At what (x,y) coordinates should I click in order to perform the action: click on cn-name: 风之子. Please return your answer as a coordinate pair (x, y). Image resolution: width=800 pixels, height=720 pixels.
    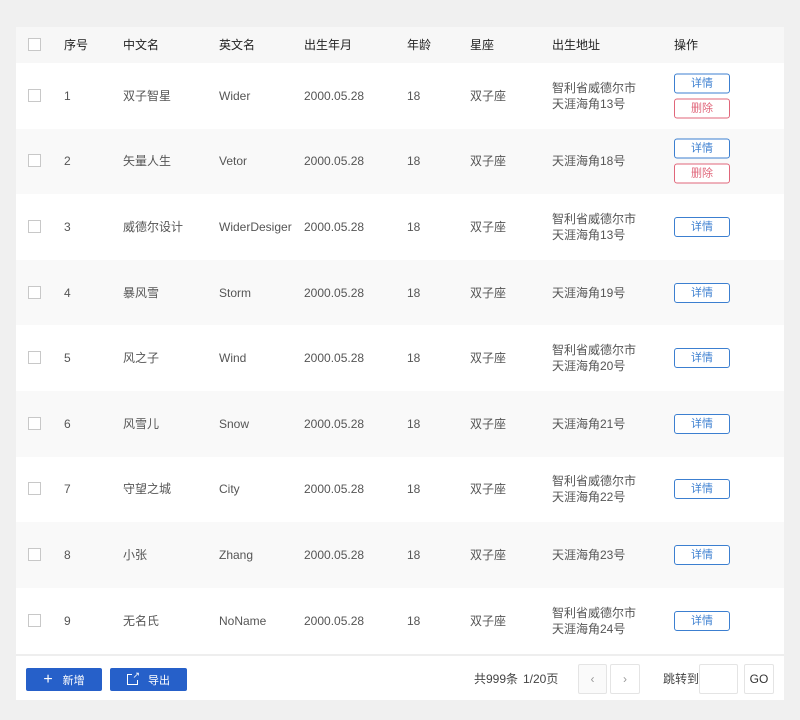
    Looking at the image, I should click on (141, 358).